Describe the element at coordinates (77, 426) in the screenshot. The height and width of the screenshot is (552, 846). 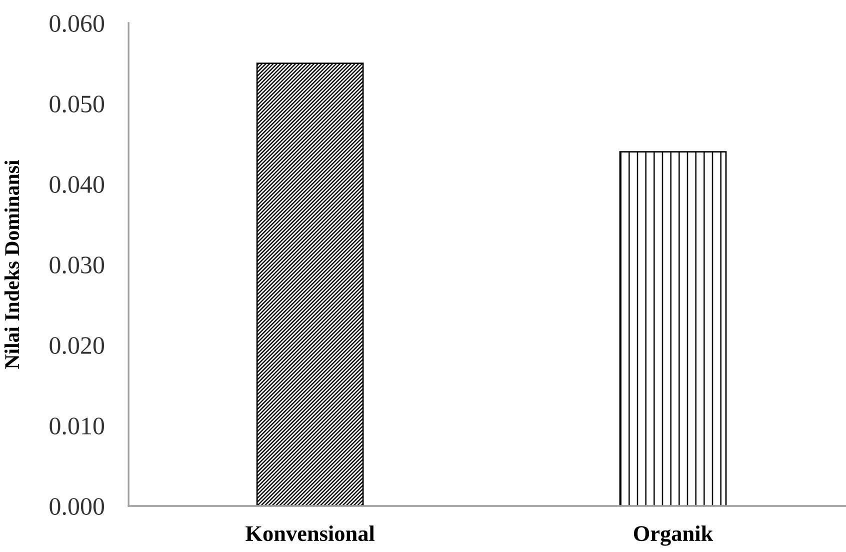
I see `y-tick-label: 0.010` at that location.